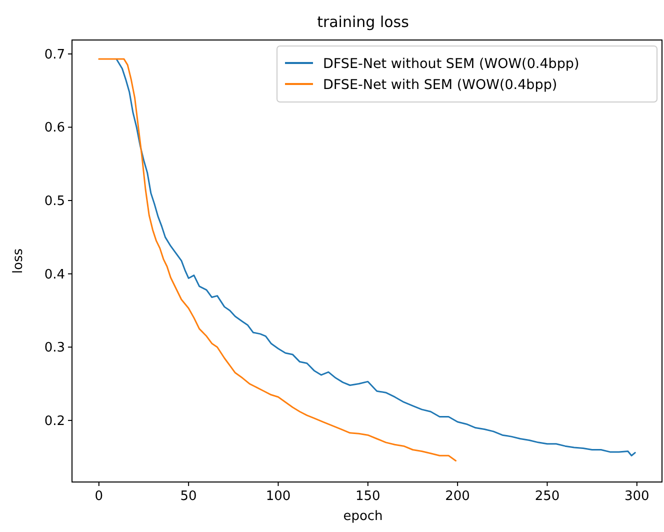 The width and height of the screenshot is (664, 532). I want to click on y-tick-label: 0.2, so click(54, 421).